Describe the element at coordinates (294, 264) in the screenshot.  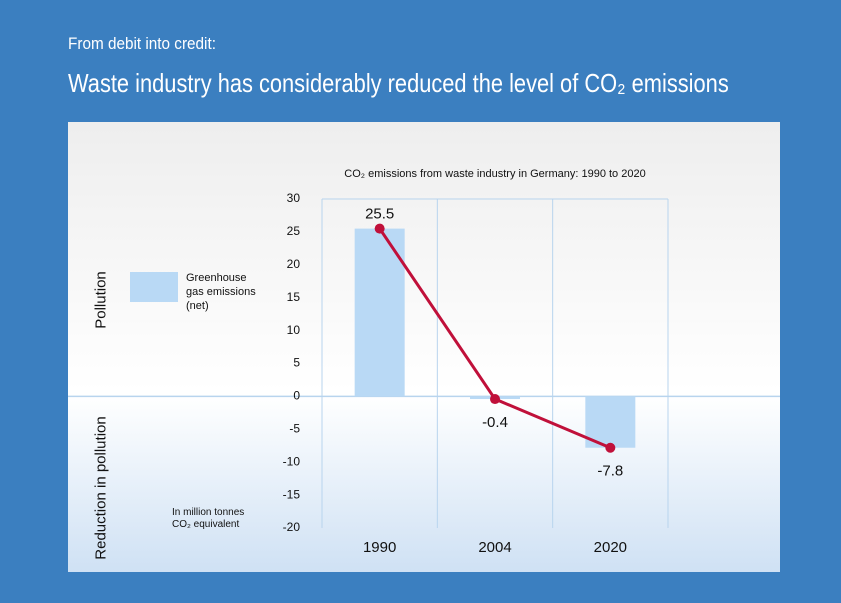
I see `y-tick-label: 20` at that location.